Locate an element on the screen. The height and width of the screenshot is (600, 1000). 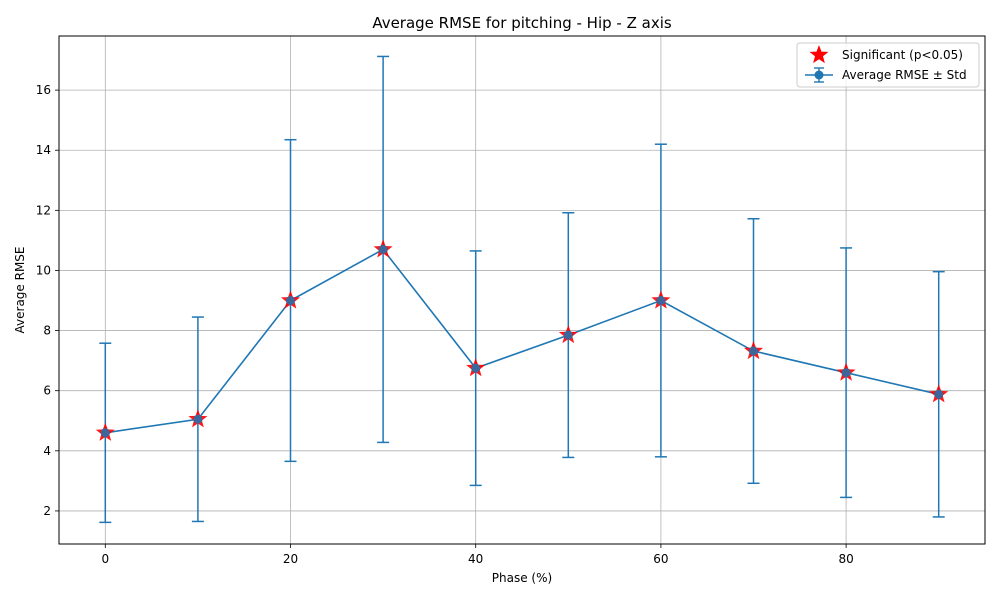
x-tick-label: 20 is located at coordinates (290, 559).